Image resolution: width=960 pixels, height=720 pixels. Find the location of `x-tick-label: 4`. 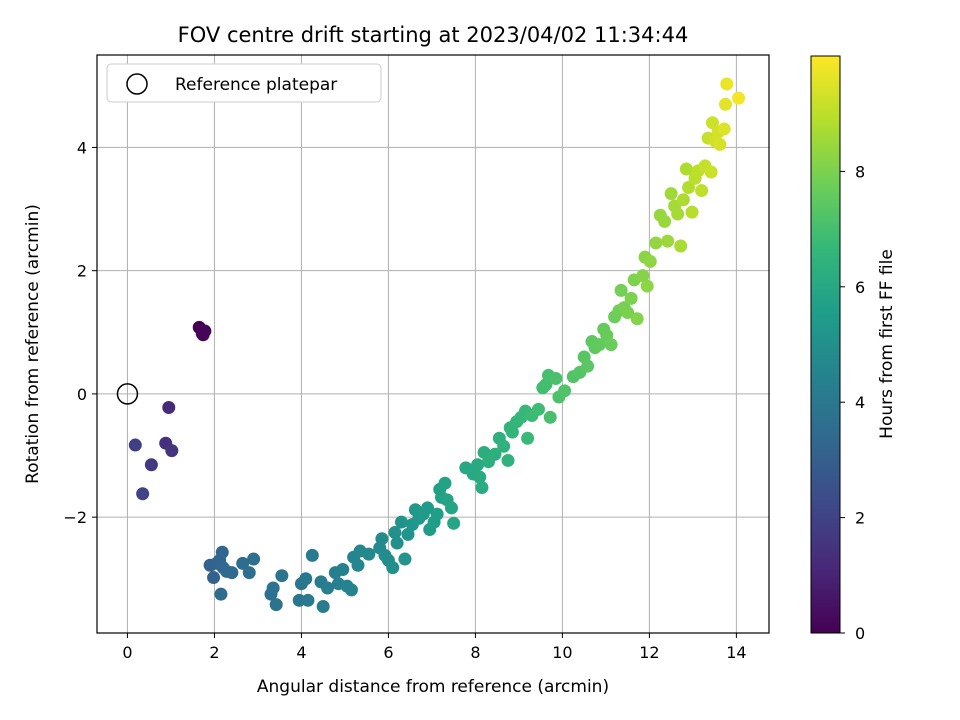

x-tick-label: 4 is located at coordinates (301, 652).